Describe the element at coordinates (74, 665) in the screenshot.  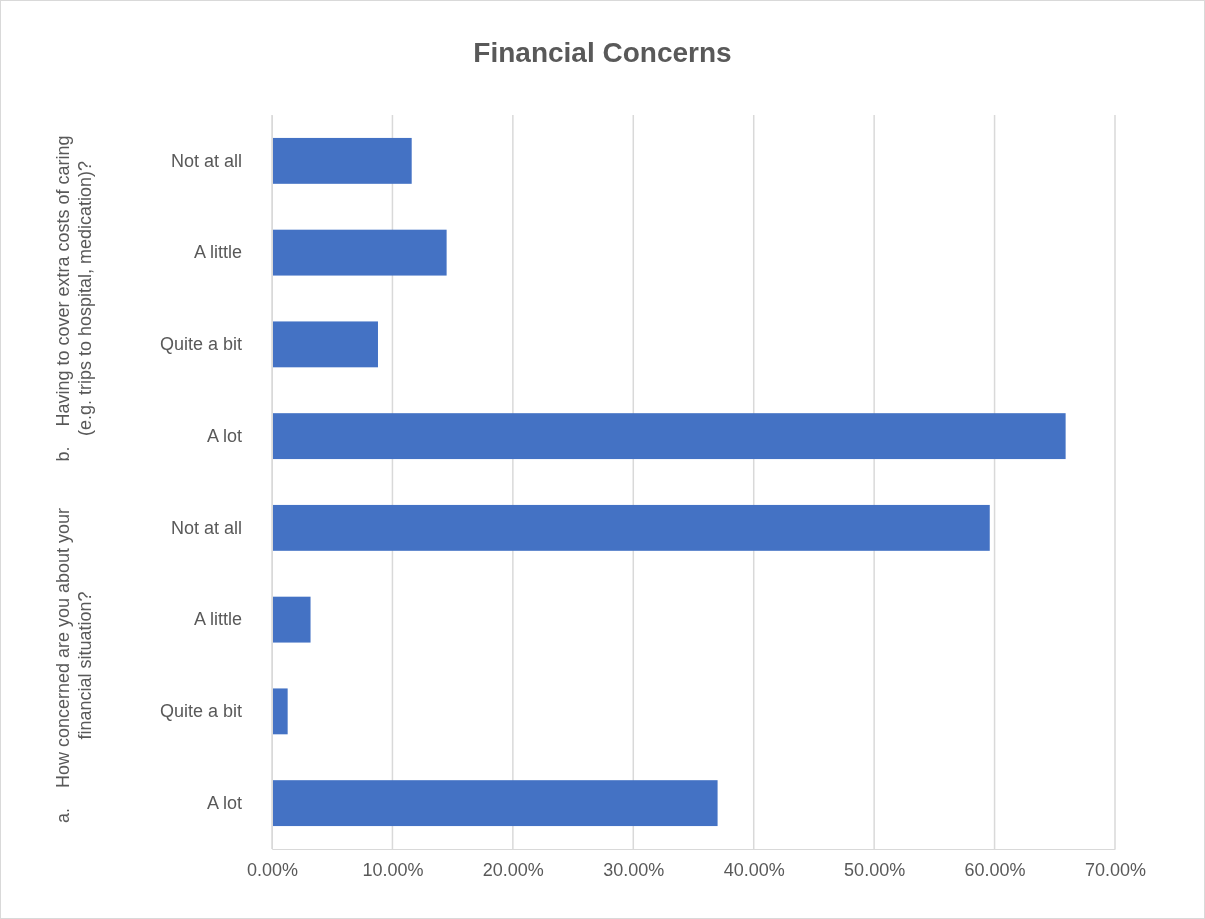
I see `text: a. How concerned are you about your financial situation?` at that location.